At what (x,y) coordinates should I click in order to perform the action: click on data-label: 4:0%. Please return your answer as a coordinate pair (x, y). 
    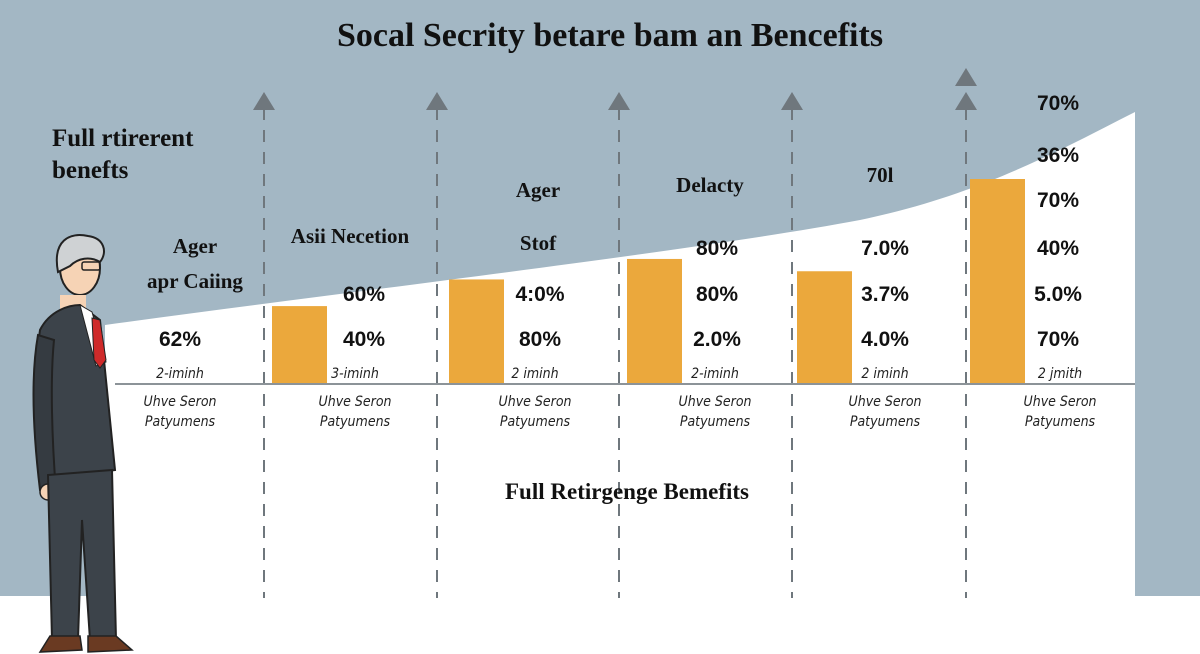
    Looking at the image, I should click on (539, 294).